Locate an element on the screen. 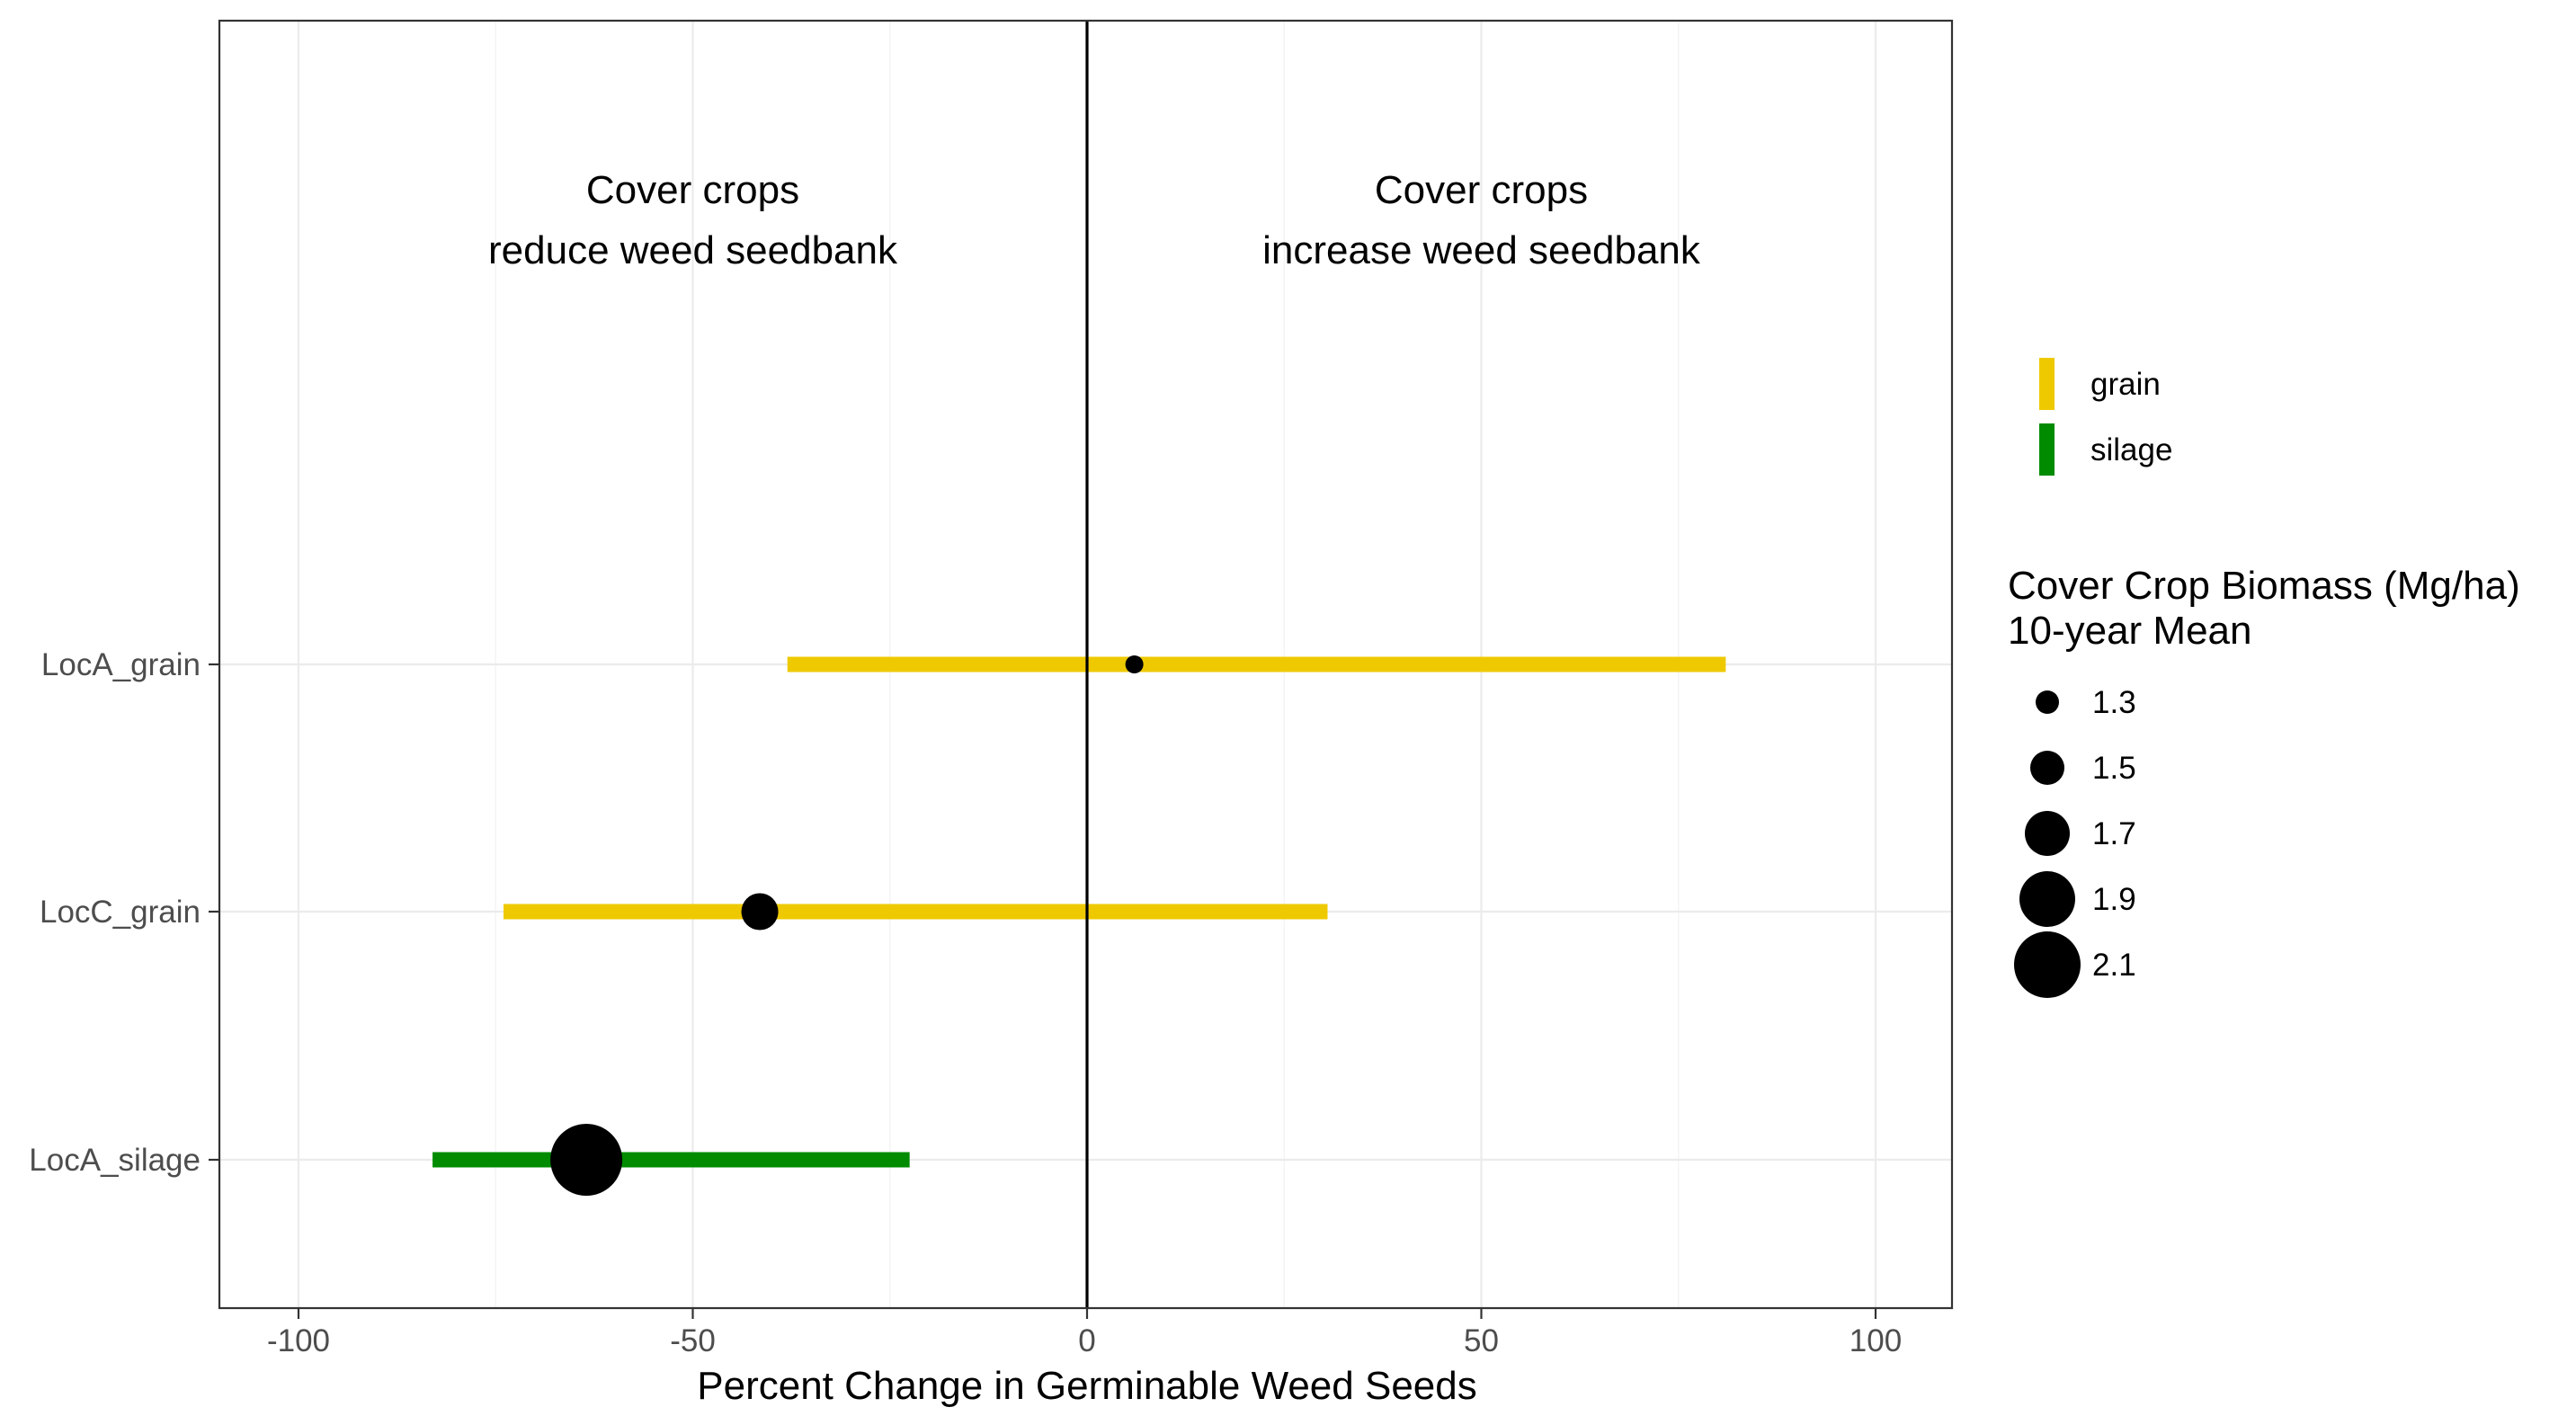  x-tick-label: -50 is located at coordinates (693, 1341).